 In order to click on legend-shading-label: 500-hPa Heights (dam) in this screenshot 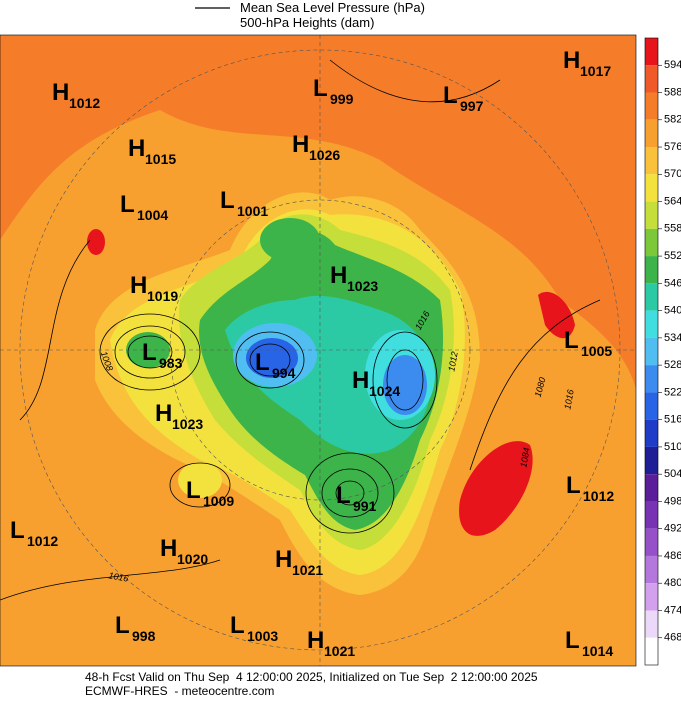, I will do `click(307, 22)`.